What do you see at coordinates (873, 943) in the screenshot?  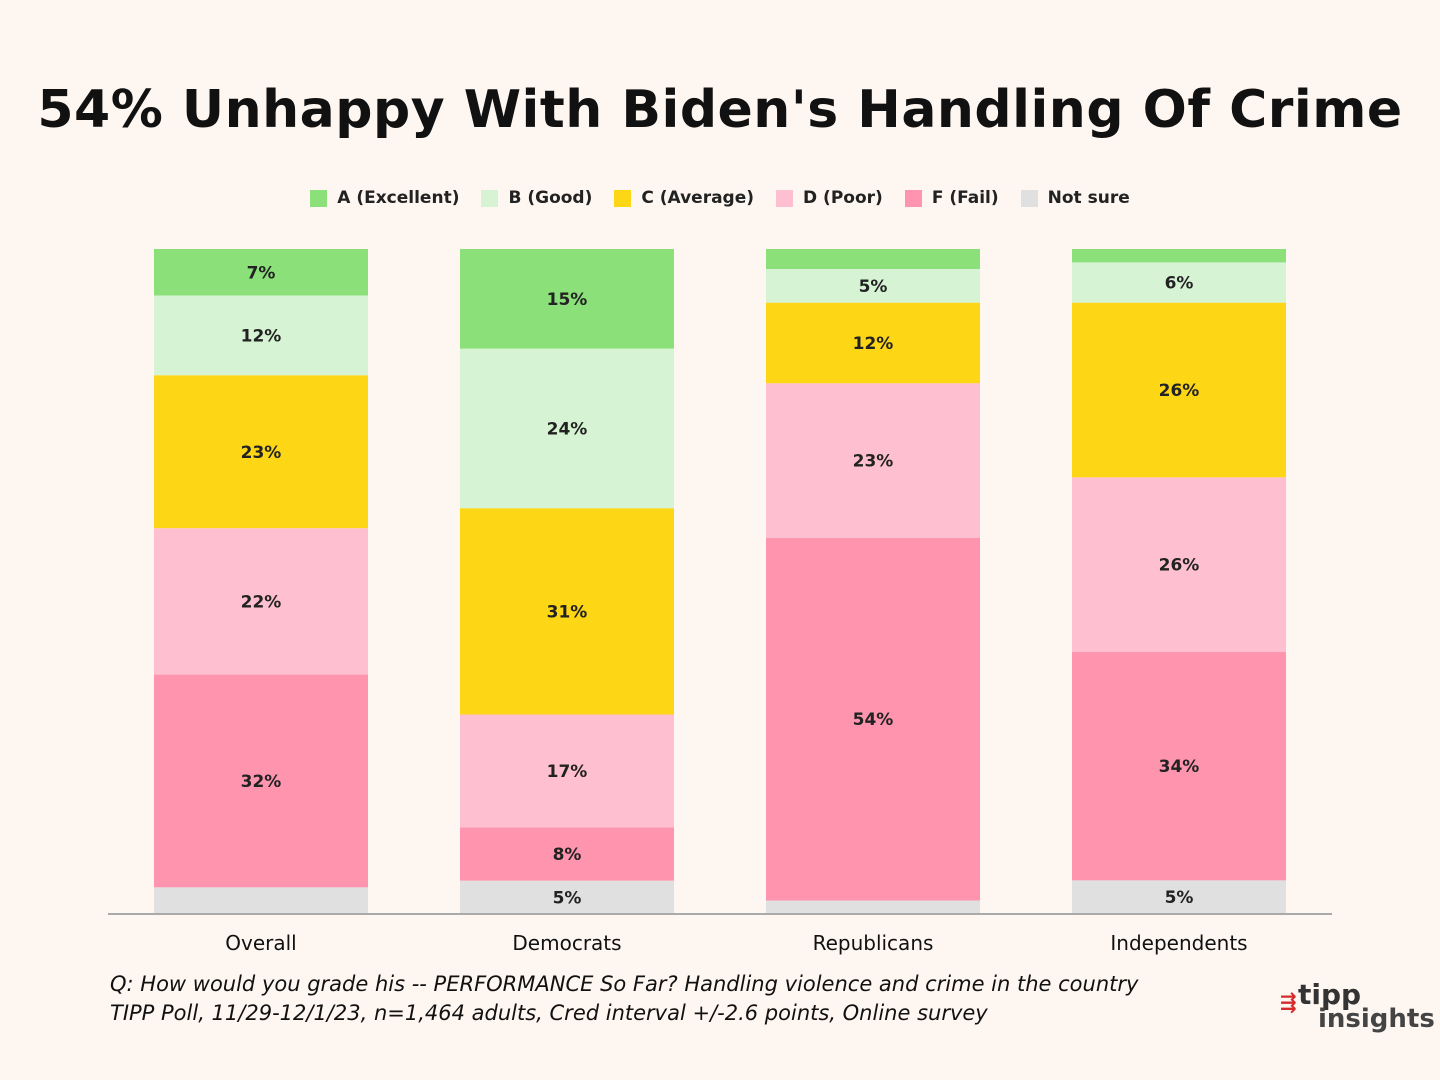 I see `category-label: Republicans` at bounding box center [873, 943].